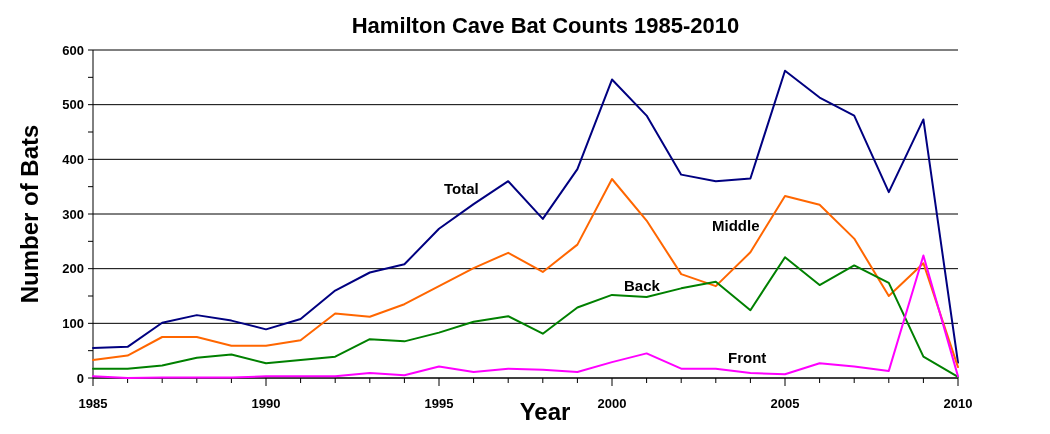 The width and height of the screenshot is (1050, 434). What do you see at coordinates (545, 411) in the screenshot?
I see `x-axis-title: Year` at bounding box center [545, 411].